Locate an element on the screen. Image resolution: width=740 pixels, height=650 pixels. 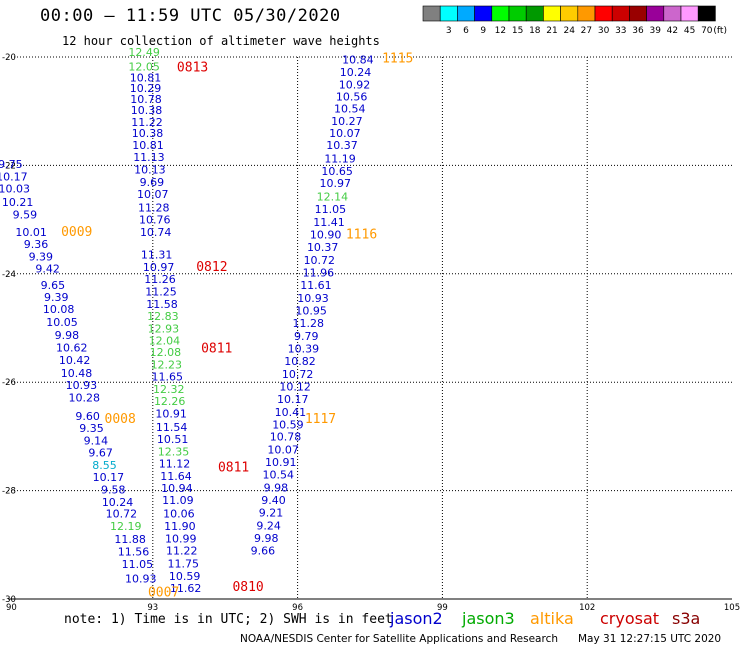
swh-value: 9.67 is located at coordinates (100, 452).